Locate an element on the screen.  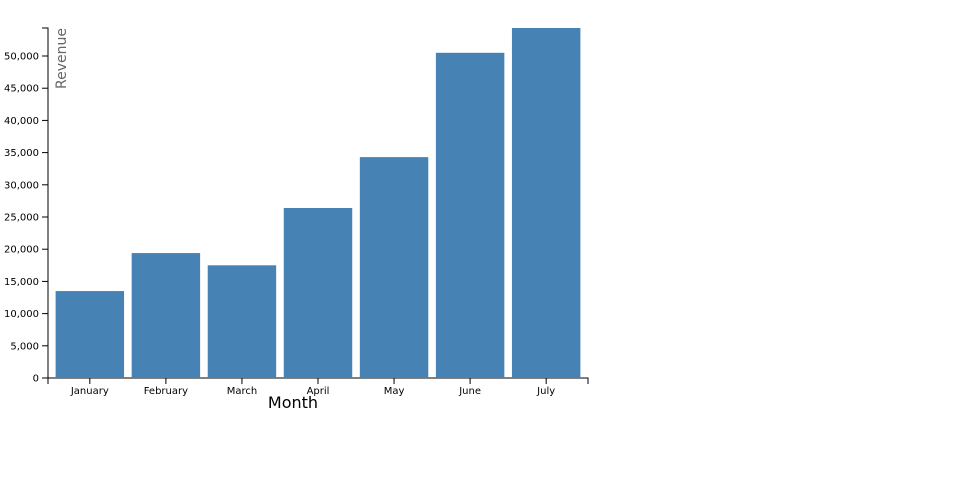
y-tick-label: 20,000 is located at coordinates (21, 250).